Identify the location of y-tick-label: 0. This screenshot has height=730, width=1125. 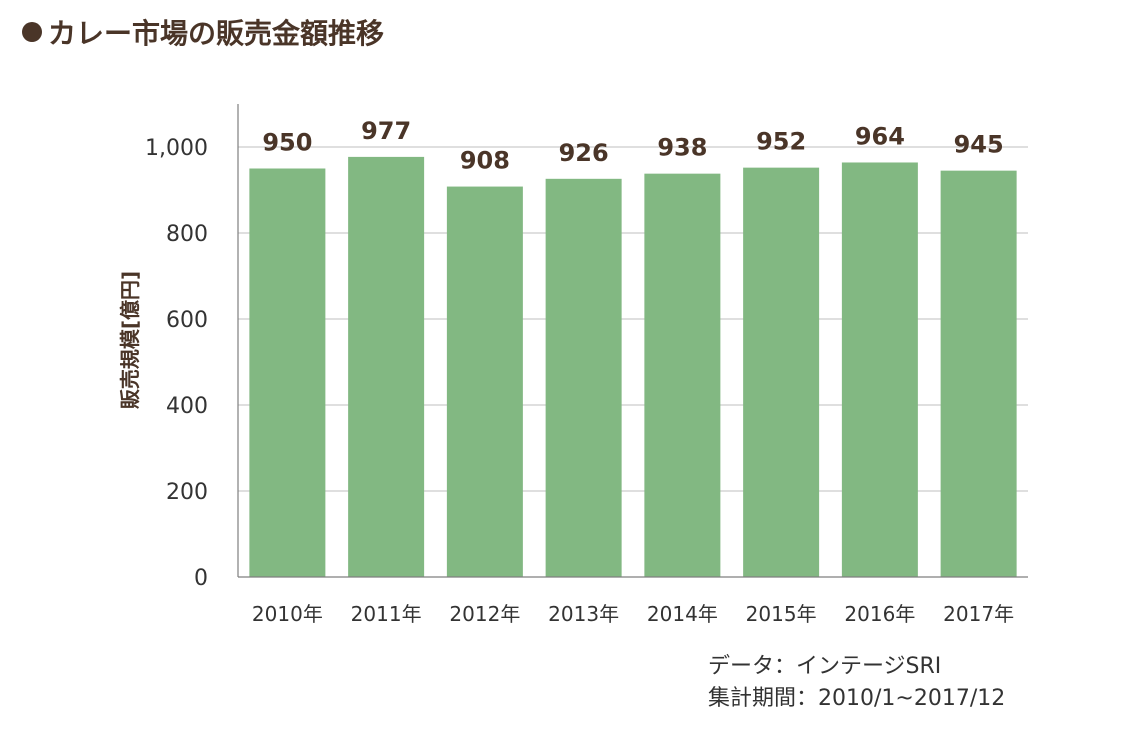
(201, 578).